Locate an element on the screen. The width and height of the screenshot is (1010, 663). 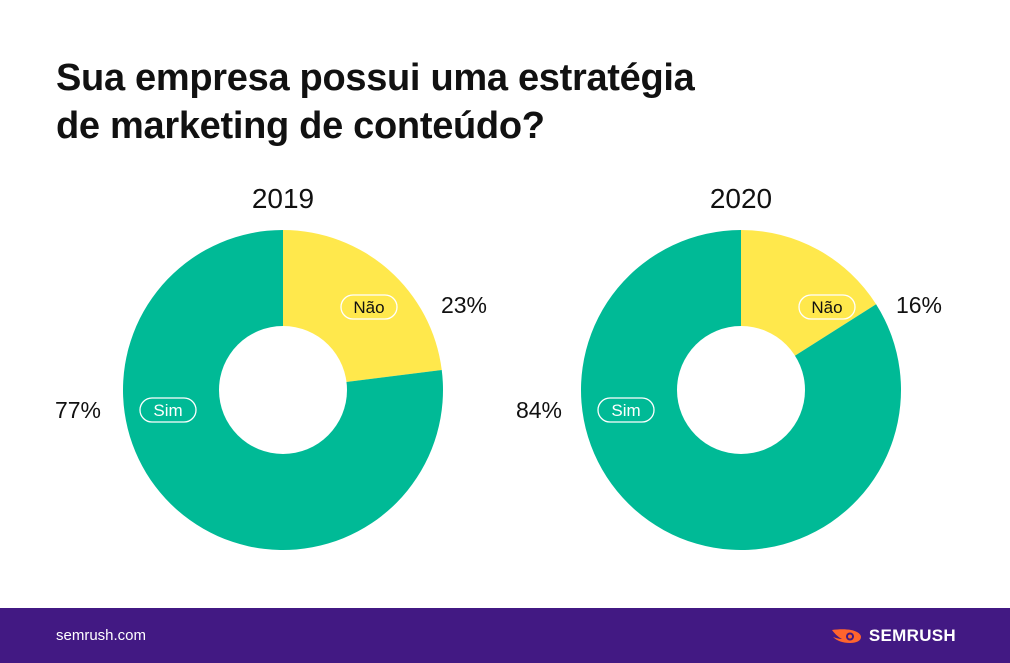
value-label: 77% is located at coordinates (78, 410).